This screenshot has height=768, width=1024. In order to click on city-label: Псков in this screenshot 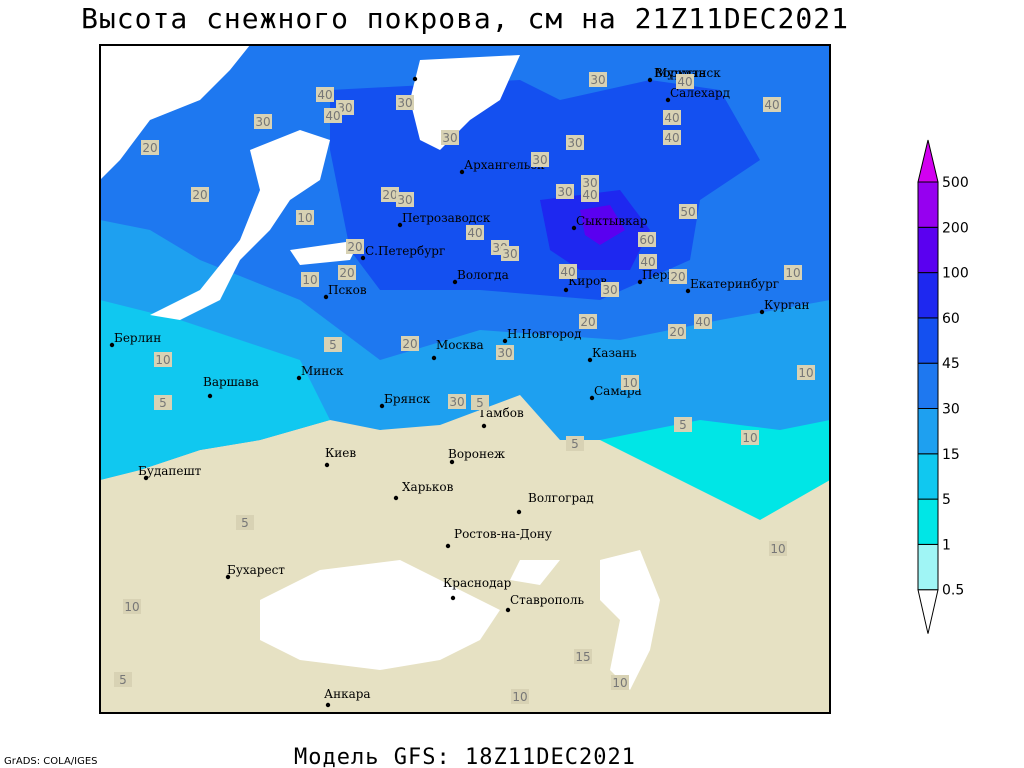, I will do `click(347, 290)`.